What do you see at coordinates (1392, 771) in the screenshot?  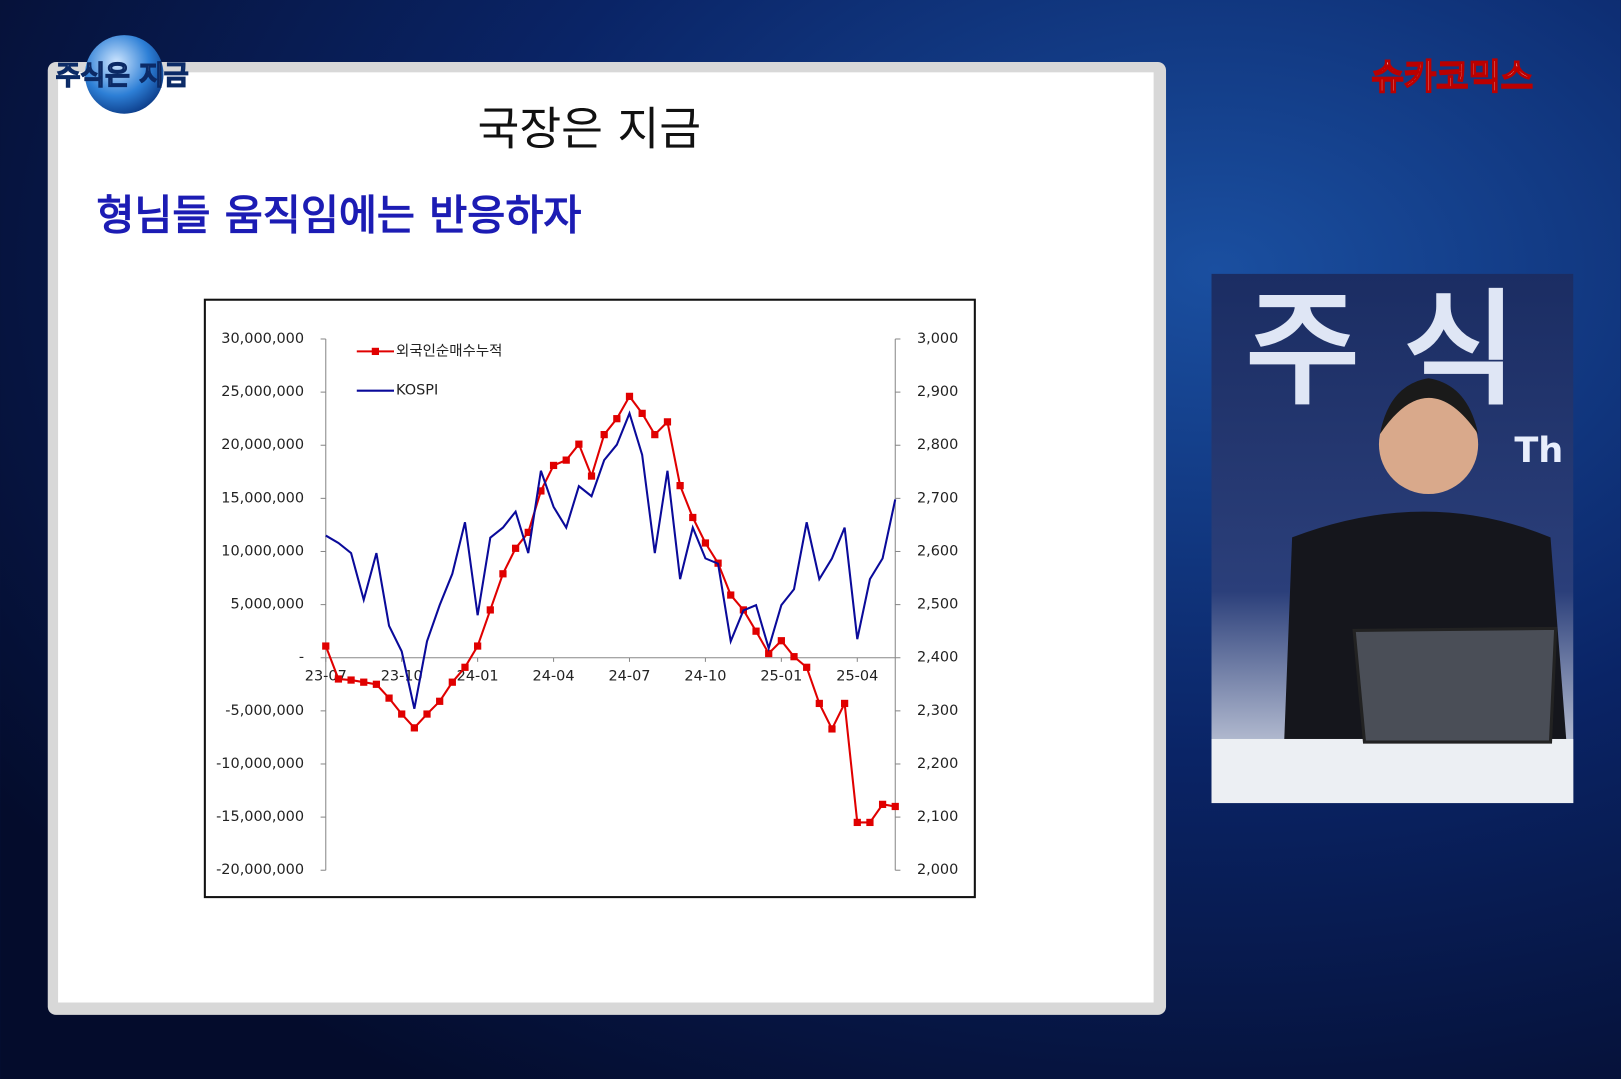 I see `desk` at bounding box center [1392, 771].